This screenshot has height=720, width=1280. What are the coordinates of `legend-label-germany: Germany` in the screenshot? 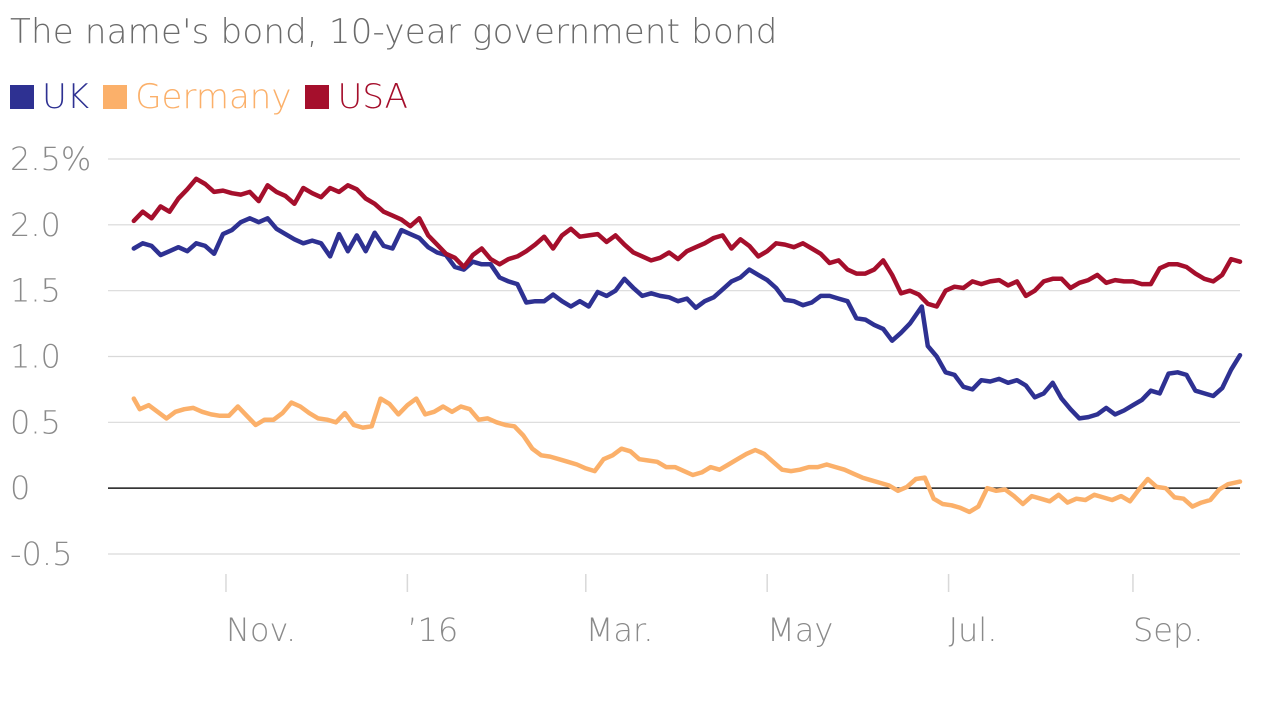 It's located at (213, 97).